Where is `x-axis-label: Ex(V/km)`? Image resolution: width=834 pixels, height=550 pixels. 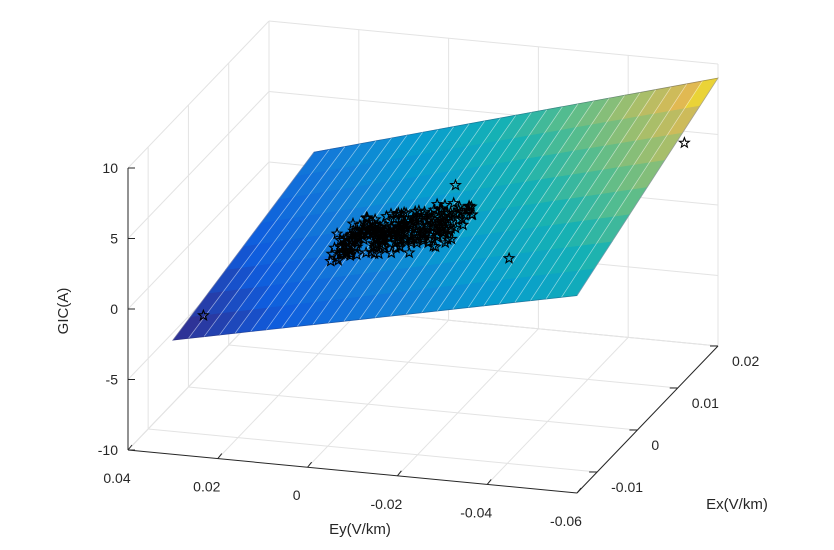 x-axis-label: Ex(V/km) is located at coordinates (737, 504).